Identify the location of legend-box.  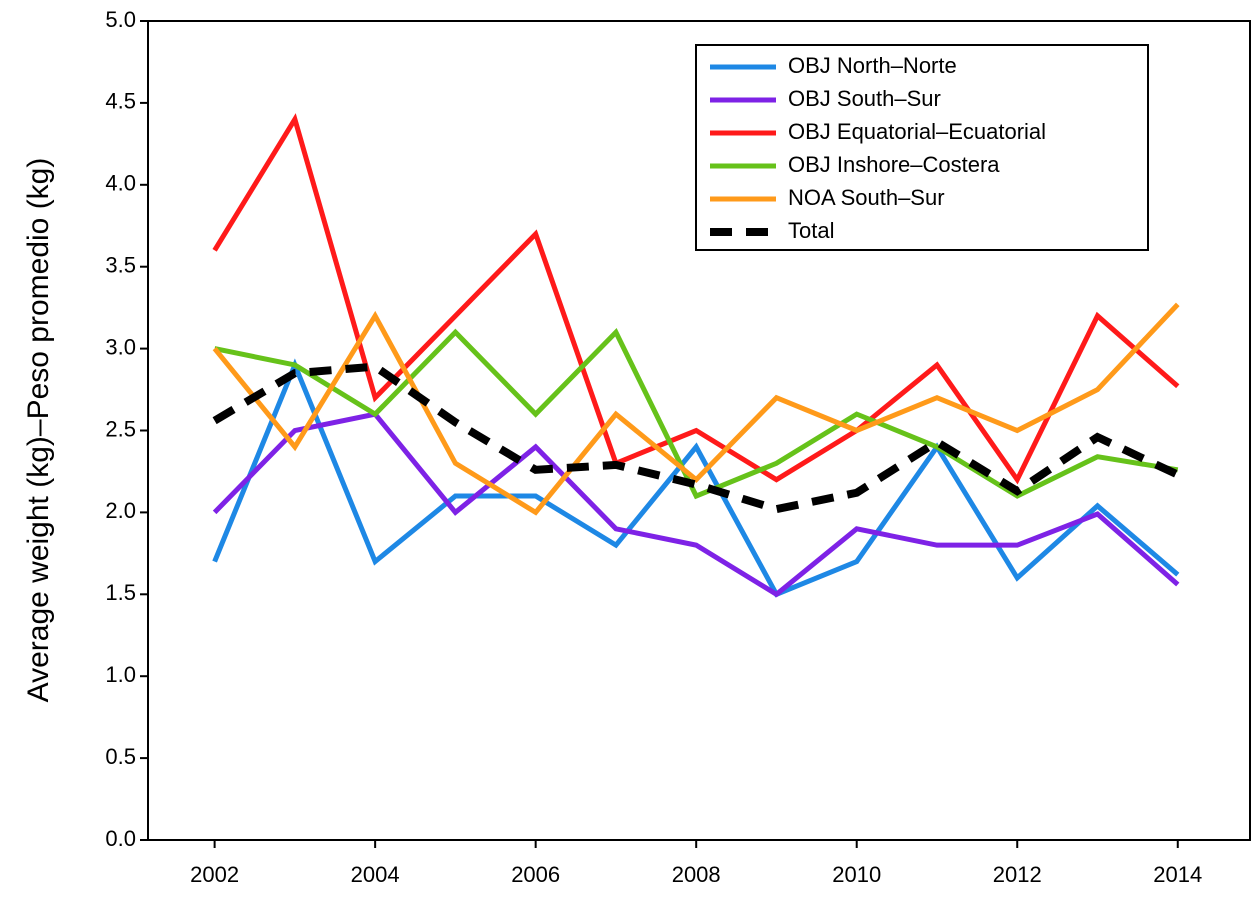
(922, 147).